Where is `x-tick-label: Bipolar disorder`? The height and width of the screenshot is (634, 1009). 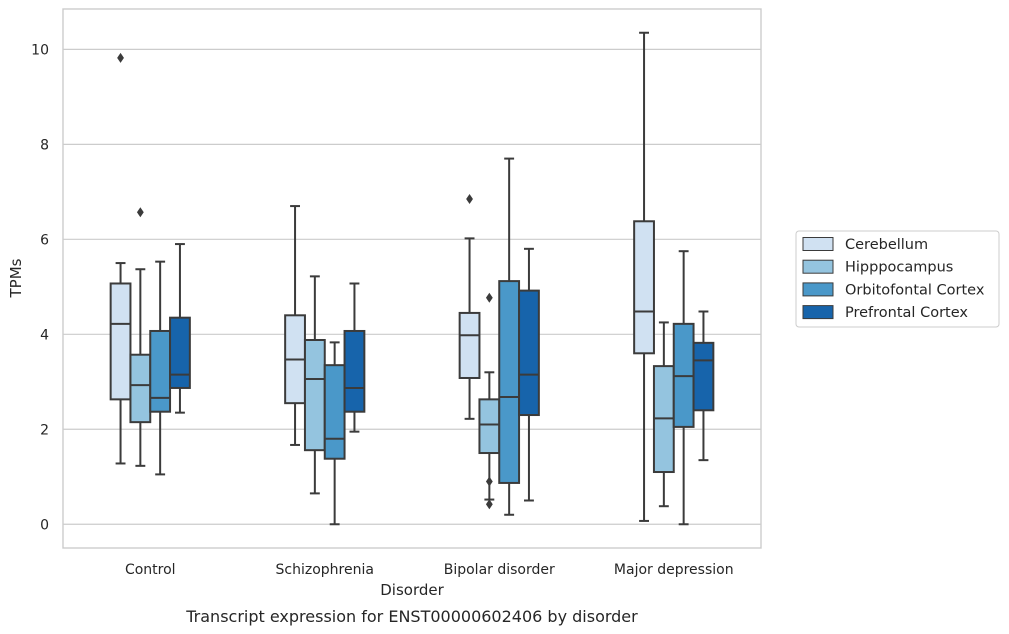
x-tick-label: Bipolar disorder is located at coordinates (499, 570).